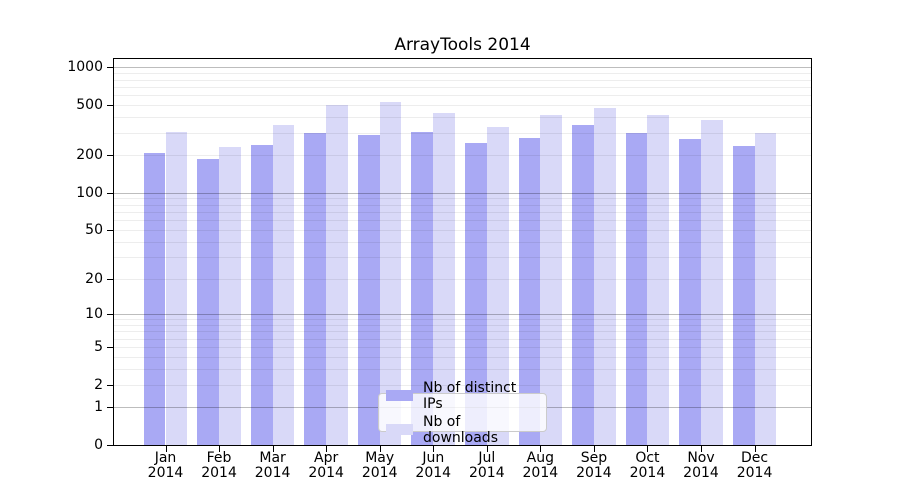 The width and height of the screenshot is (900, 500). I want to click on y-tick-label-20: 20, so click(94, 279).